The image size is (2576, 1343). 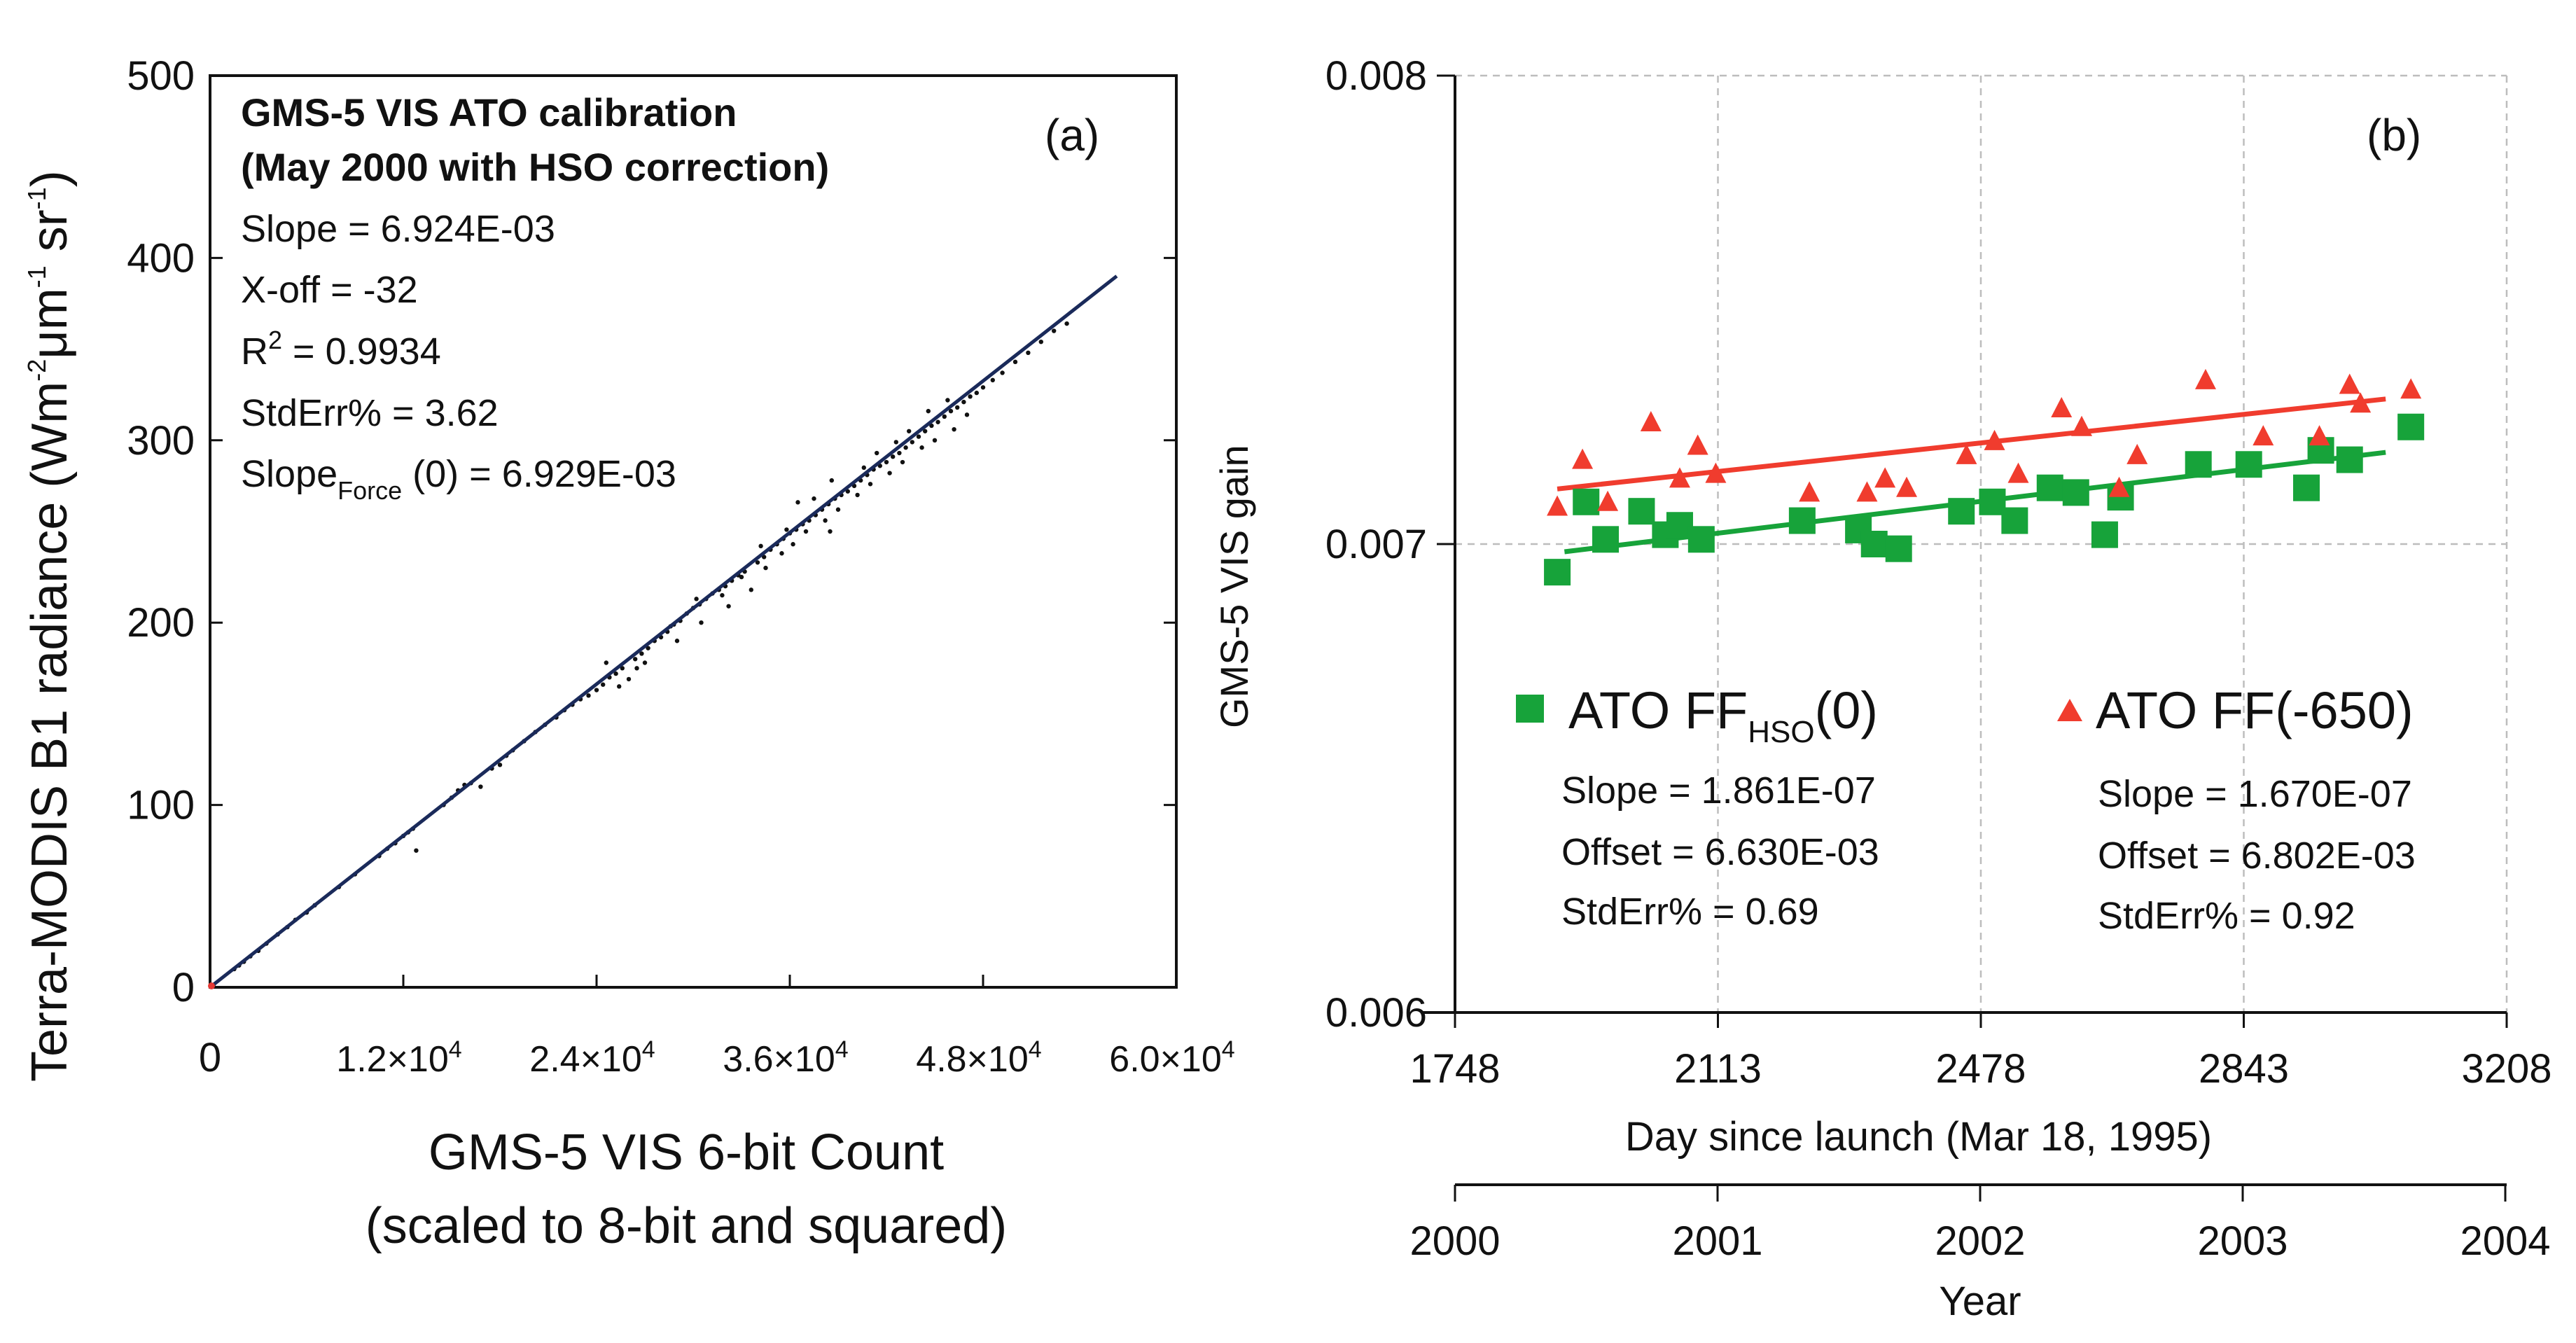 What do you see at coordinates (1390, 544) in the screenshot?
I see `chart-b-y-ticks: 0.006 0.007 0.008` at bounding box center [1390, 544].